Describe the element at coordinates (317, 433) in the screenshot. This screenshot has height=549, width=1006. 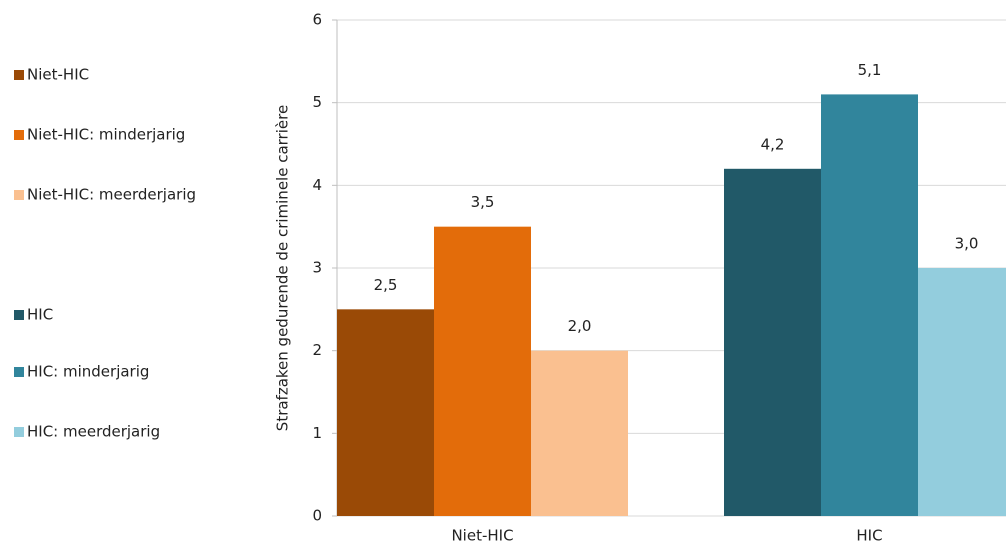
I see `y-tick-label: 1` at that location.